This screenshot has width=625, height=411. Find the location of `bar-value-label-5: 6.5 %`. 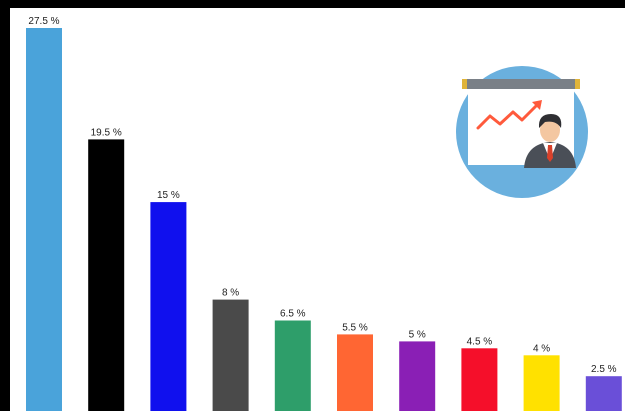

bar-value-label-5: 6.5 % is located at coordinates (293, 314).